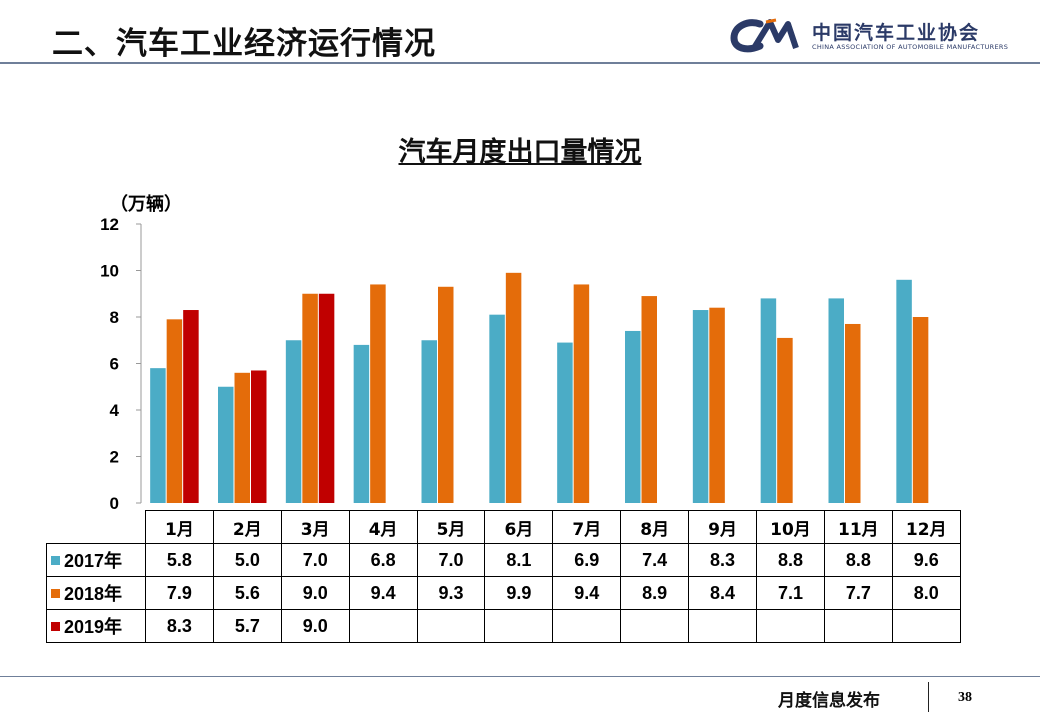 This screenshot has height=720, width=1040. Describe the element at coordinates (768, 400) in the screenshot. I see `bar-2017年-10月` at that location.